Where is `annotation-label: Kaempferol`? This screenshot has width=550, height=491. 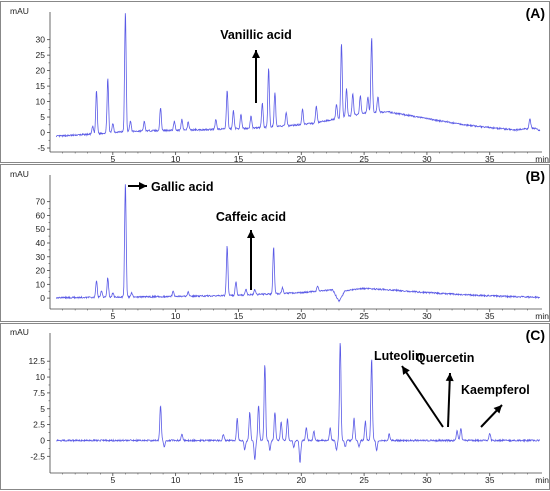 annotation-label: Kaempferol is located at coordinates (495, 390).